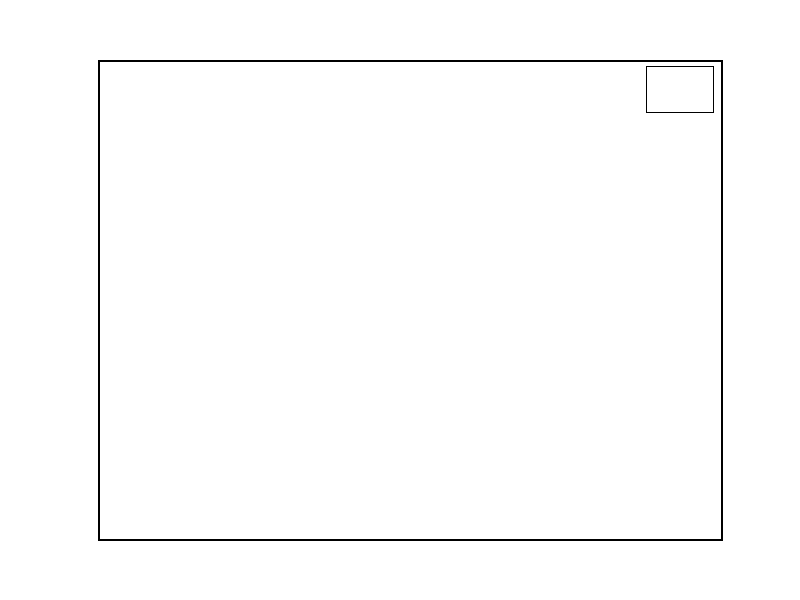  I want to click on legend-entry-tp, so click(683, 80).